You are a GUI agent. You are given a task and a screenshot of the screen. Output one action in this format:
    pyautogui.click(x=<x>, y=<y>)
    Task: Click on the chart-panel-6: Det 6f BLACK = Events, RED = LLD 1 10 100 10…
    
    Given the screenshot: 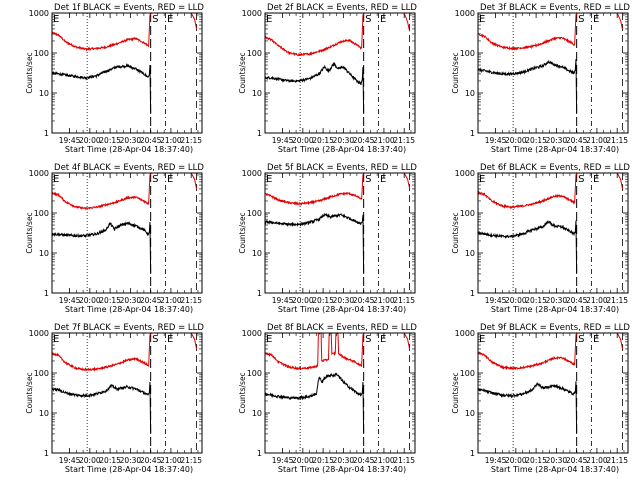 What is the action you would take?
    pyautogui.click(x=540, y=238)
    